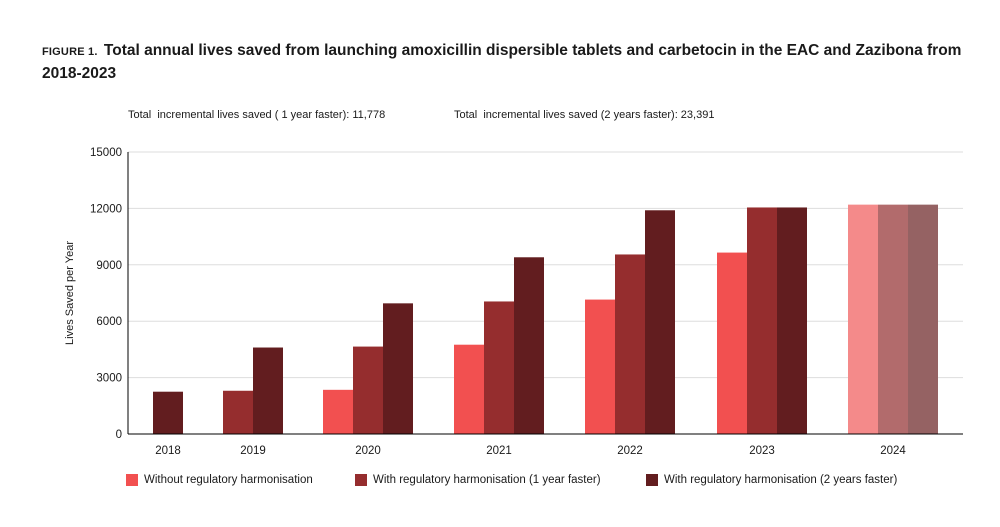 The width and height of the screenshot is (1000, 527). What do you see at coordinates (228, 480) in the screenshot?
I see `legend-label-without: Without regulatory harmonisation` at bounding box center [228, 480].